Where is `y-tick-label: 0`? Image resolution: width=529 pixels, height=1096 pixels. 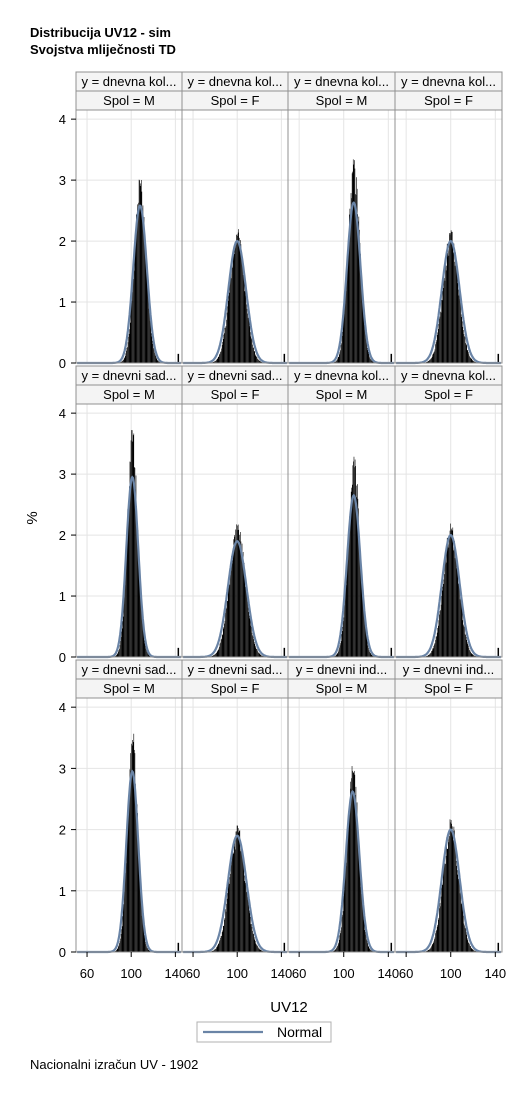 y-tick-label: 0 is located at coordinates (62, 952).